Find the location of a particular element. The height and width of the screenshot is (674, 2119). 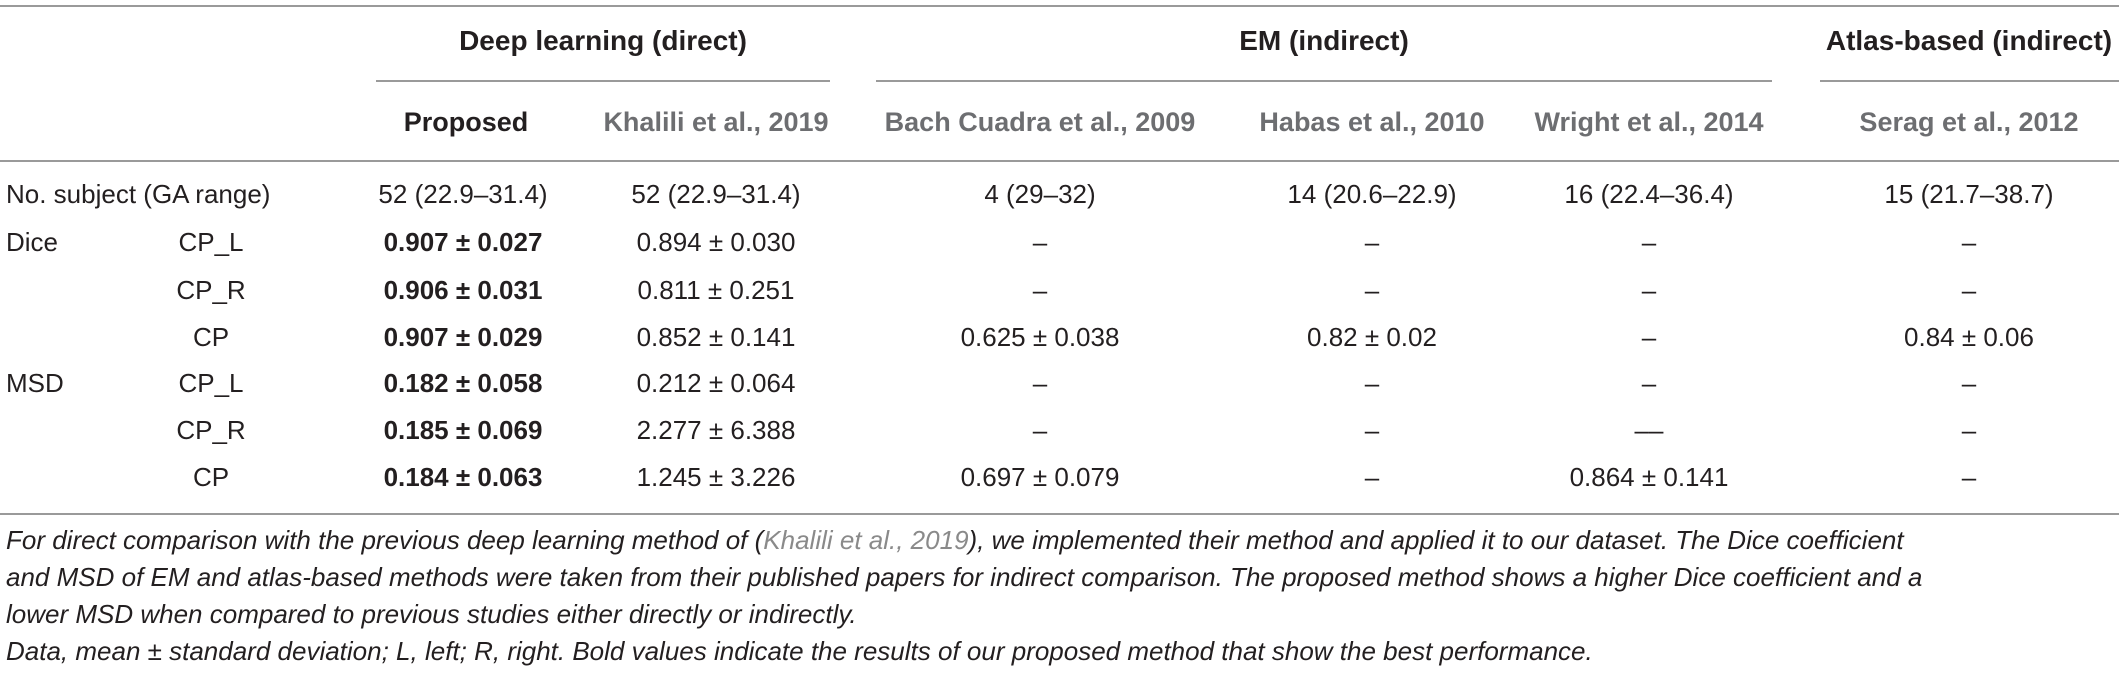

group-header-em: EM (indirect) is located at coordinates (1324, 40).